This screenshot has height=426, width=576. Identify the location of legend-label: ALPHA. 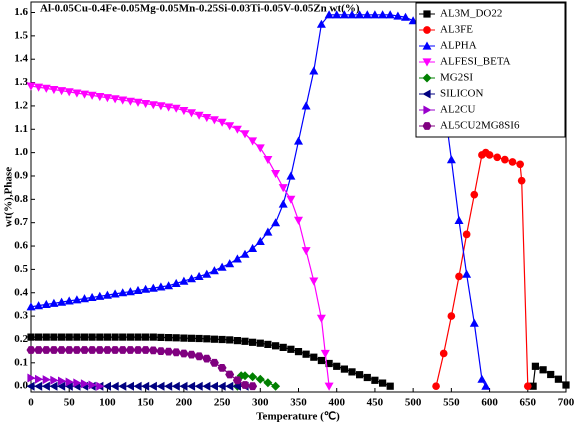
(458, 46).